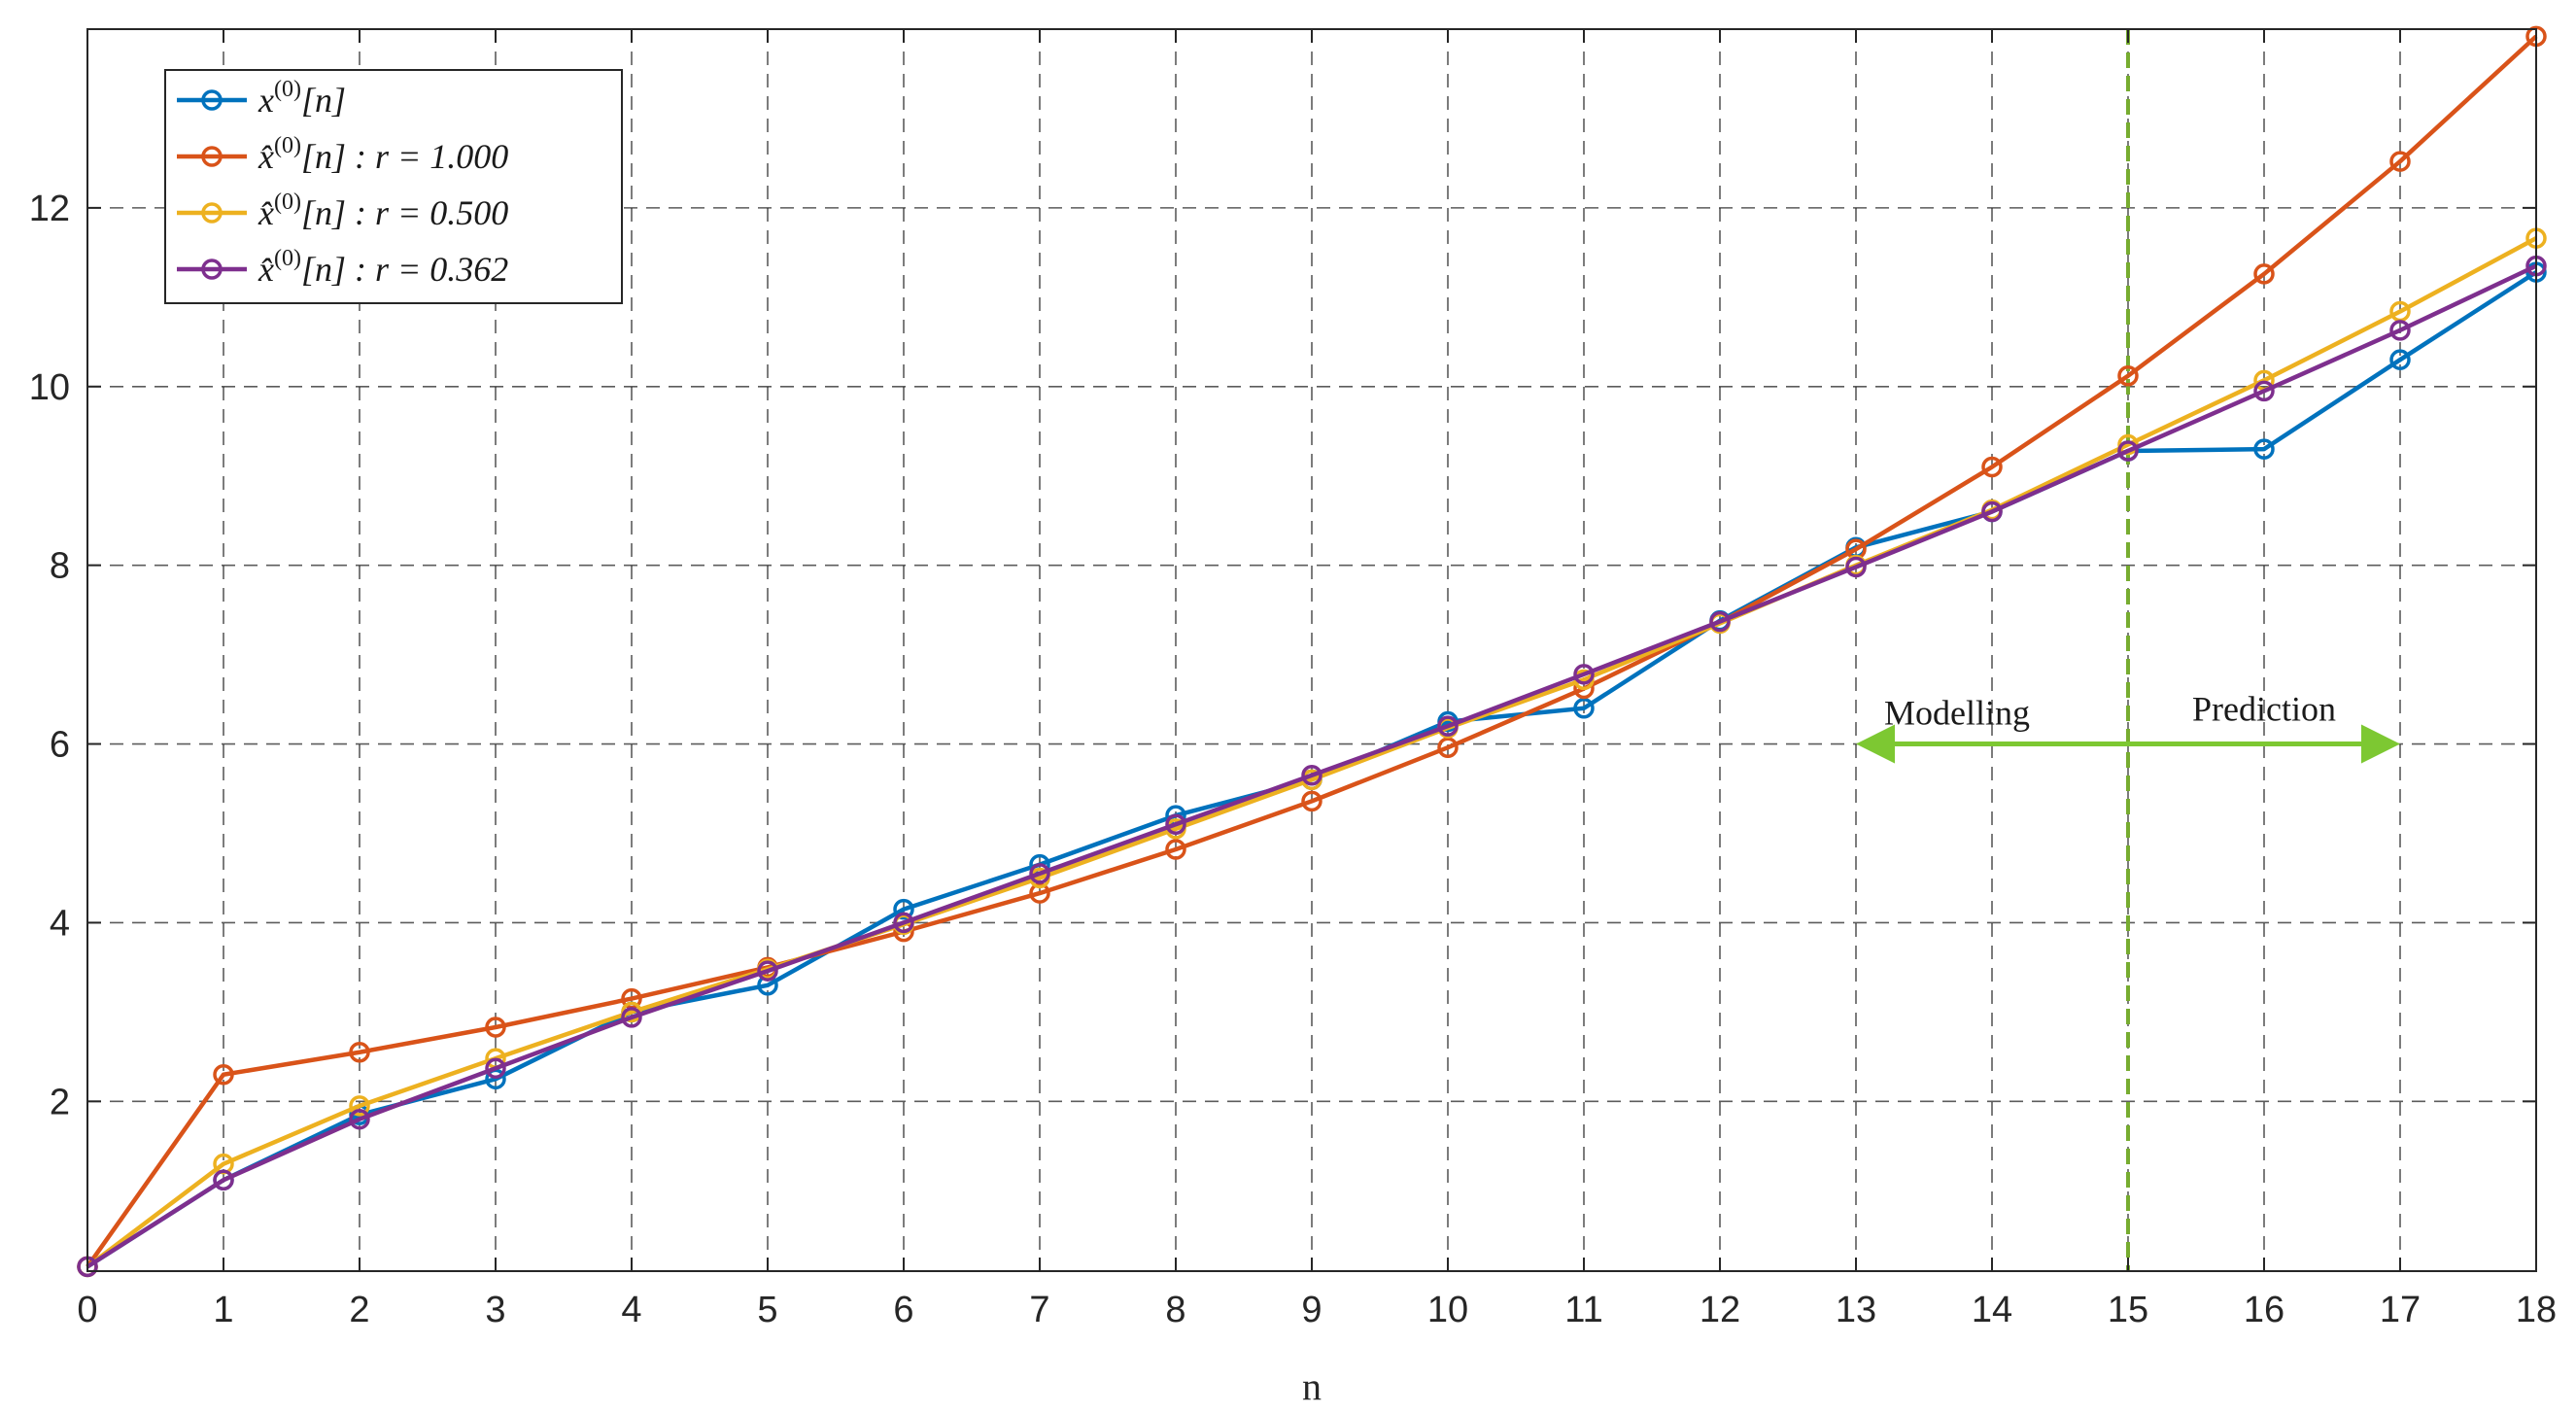 The image size is (2576, 1414). I want to click on x-tick-label: 13, so click(1856, 1310).